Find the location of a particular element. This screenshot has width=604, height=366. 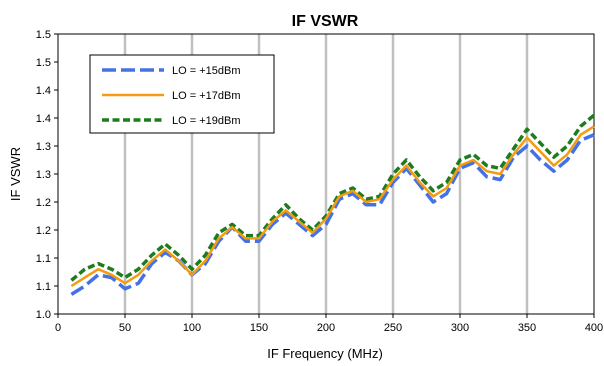

x-tick-label: 300 is located at coordinates (460, 328).